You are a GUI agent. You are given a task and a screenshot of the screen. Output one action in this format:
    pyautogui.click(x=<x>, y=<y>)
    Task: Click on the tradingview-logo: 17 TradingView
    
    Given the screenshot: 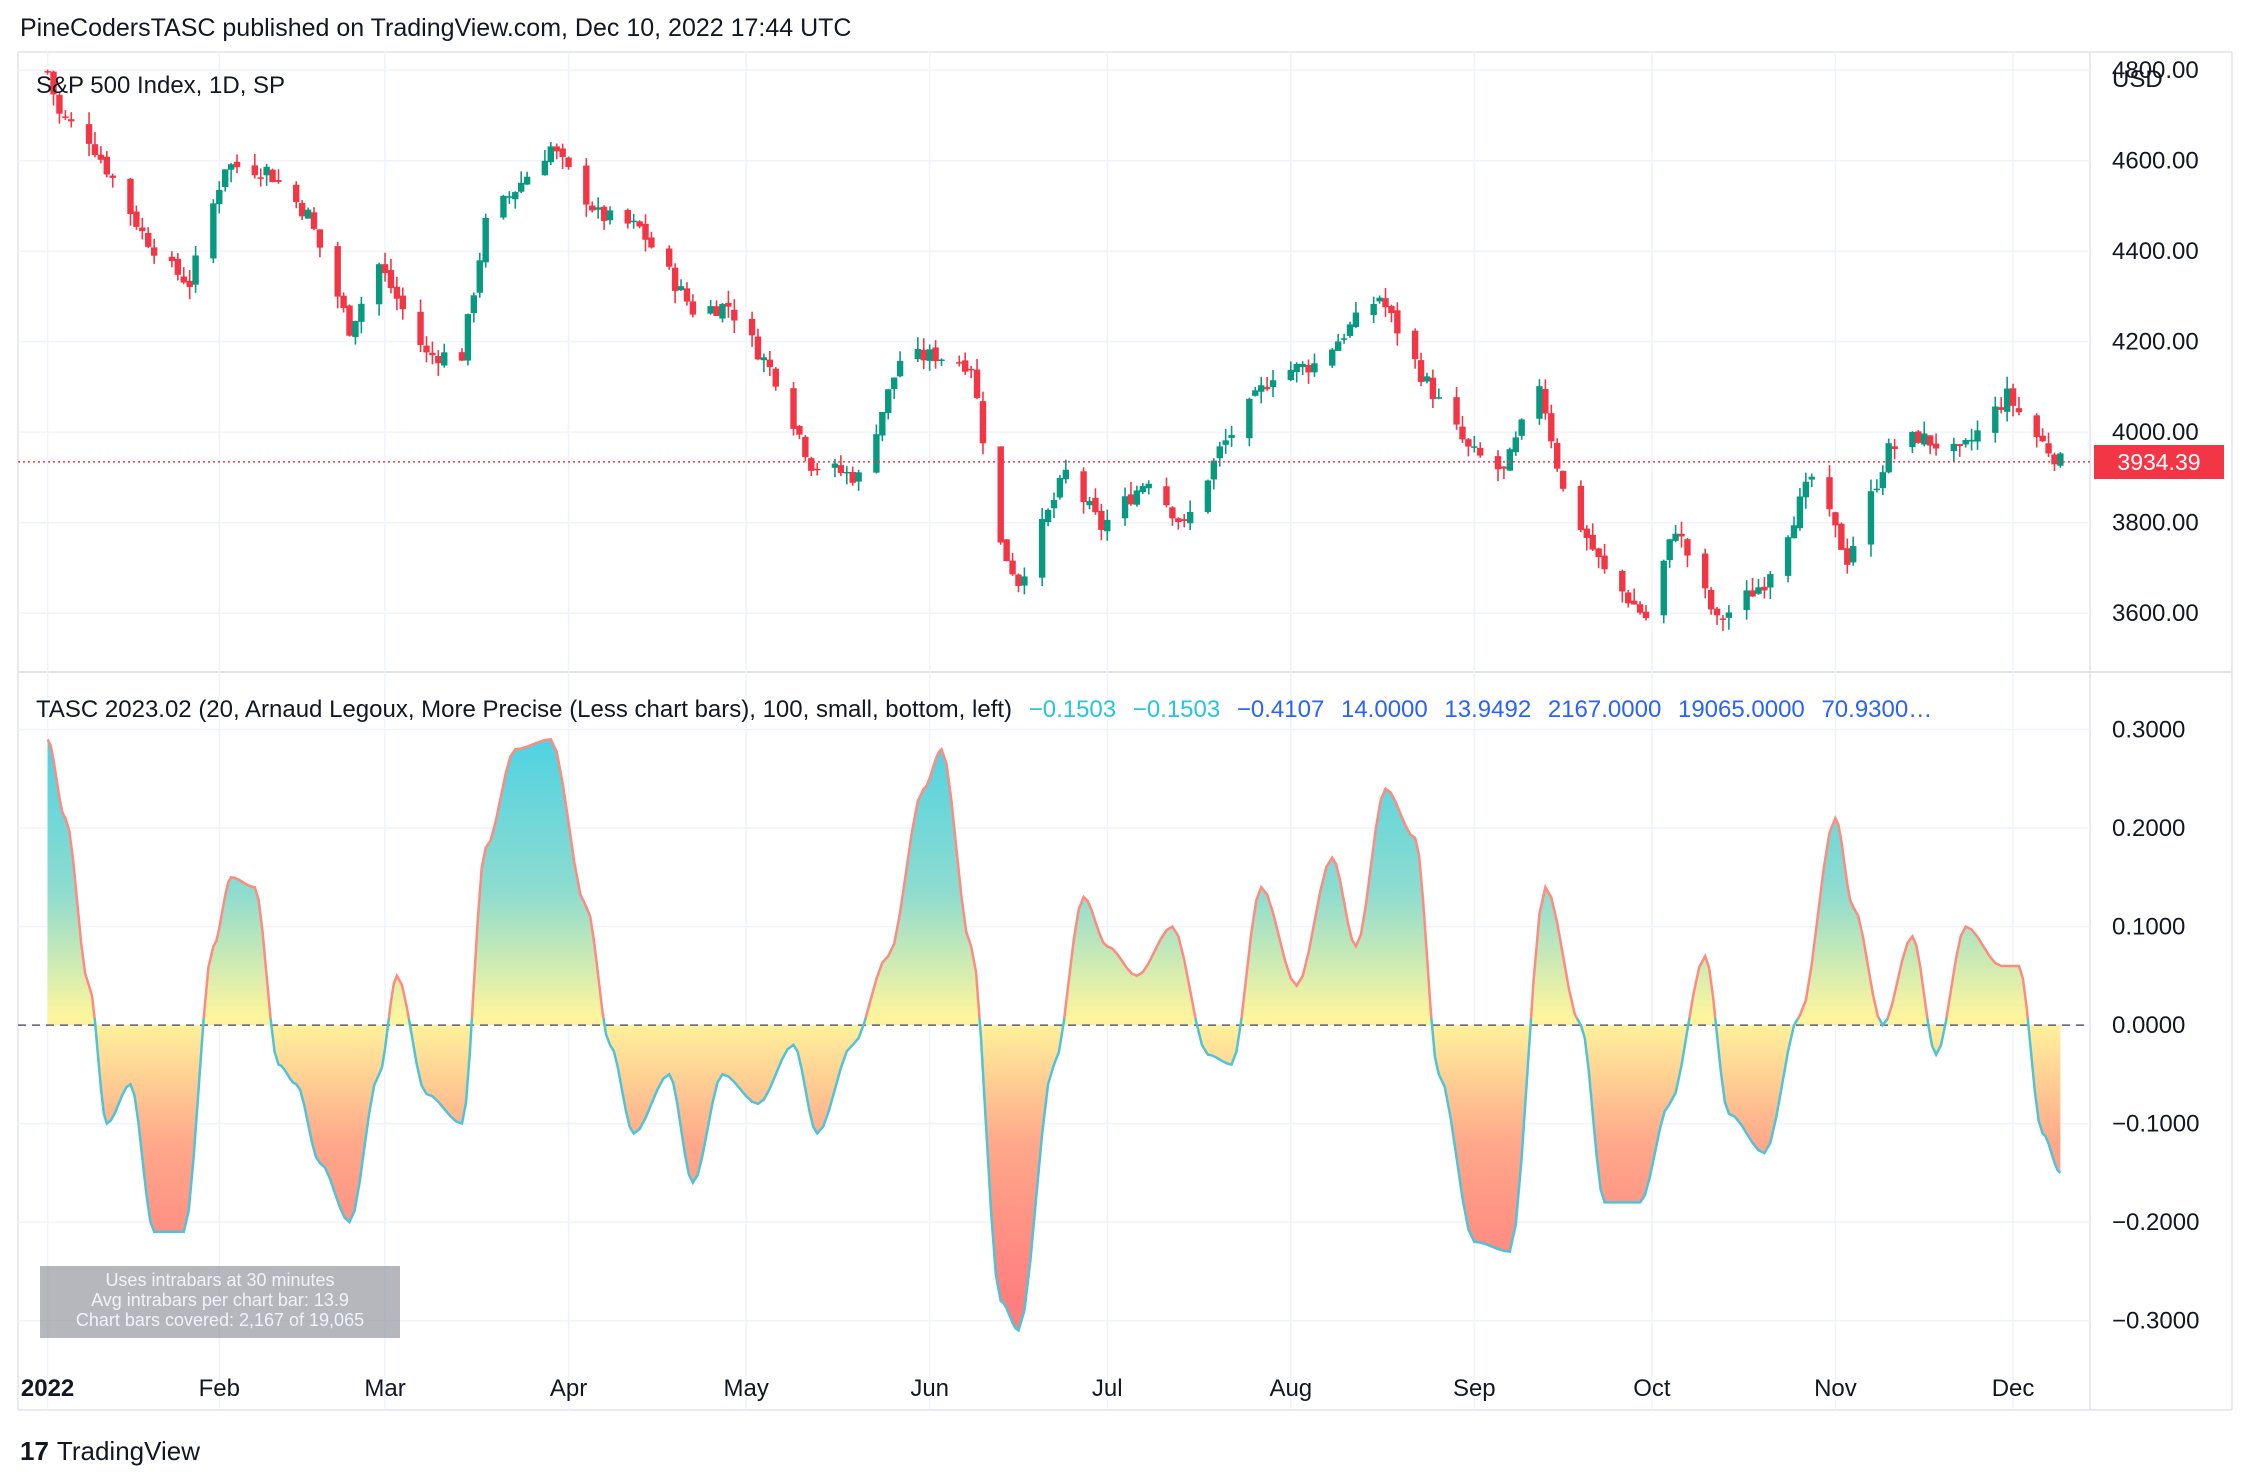 What is the action you would take?
    pyautogui.click(x=110, y=1451)
    